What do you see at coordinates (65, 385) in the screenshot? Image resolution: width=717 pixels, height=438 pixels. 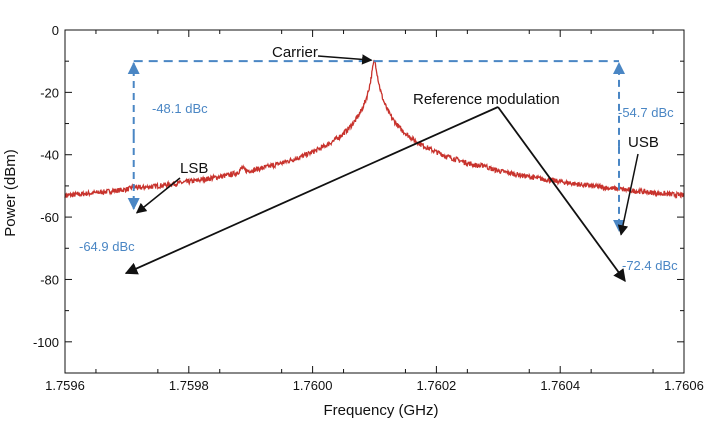 I see `x-tick-label: 1.7596` at bounding box center [65, 385].